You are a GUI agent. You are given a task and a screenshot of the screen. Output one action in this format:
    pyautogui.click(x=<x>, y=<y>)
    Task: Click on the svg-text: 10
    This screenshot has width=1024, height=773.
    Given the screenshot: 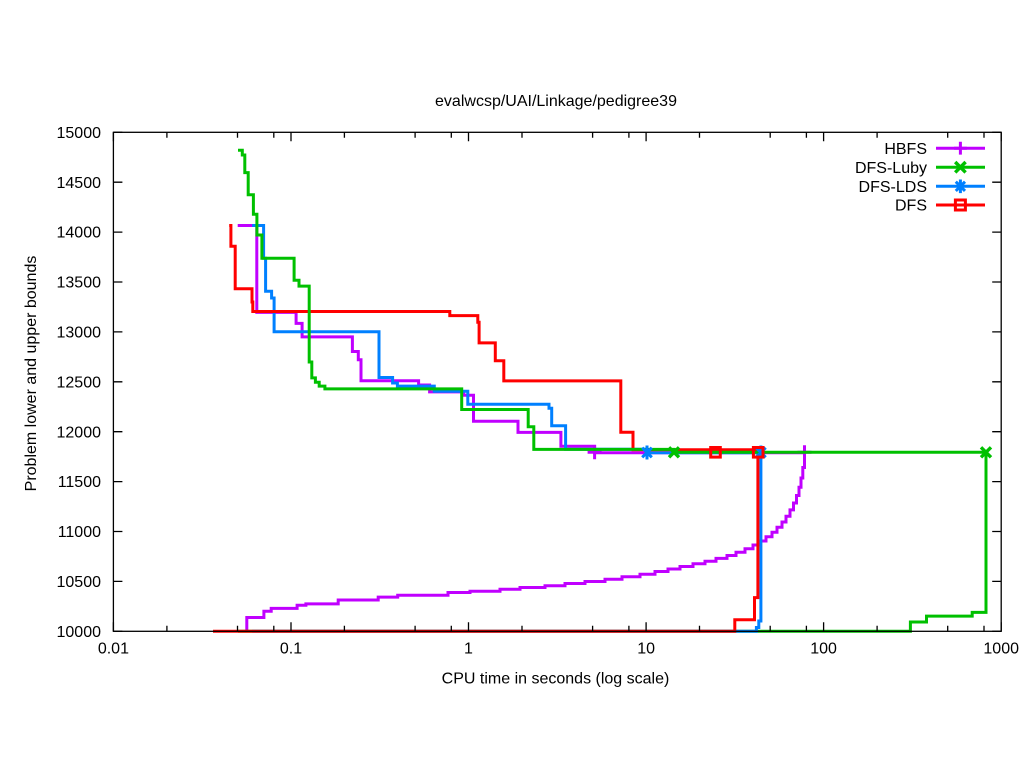 What is the action you would take?
    pyautogui.click(x=646, y=648)
    